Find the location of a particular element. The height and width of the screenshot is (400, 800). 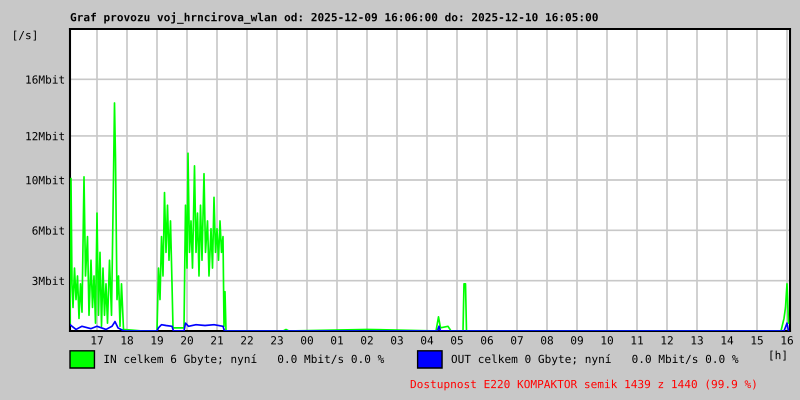

x-tick-label: 19 is located at coordinates (157, 340).